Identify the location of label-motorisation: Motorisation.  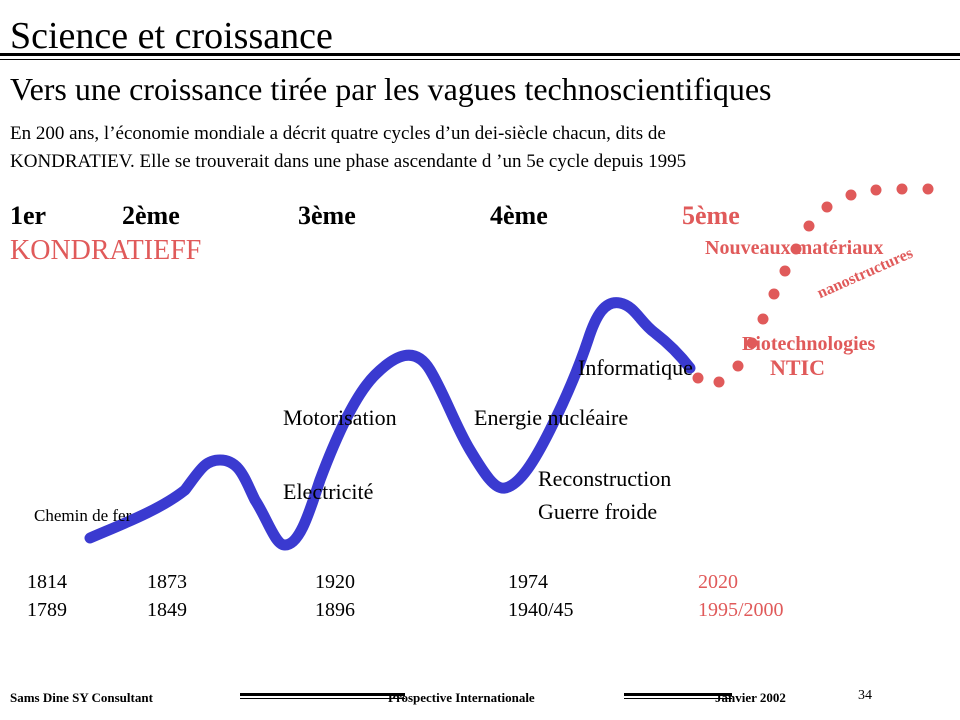
(340, 417).